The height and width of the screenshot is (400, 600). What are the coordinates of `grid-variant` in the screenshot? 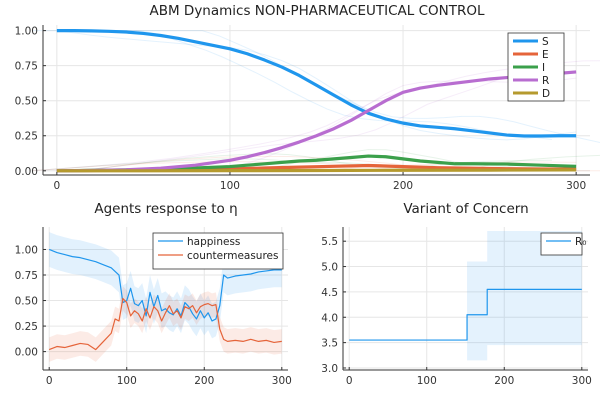 It's located at (465, 298).